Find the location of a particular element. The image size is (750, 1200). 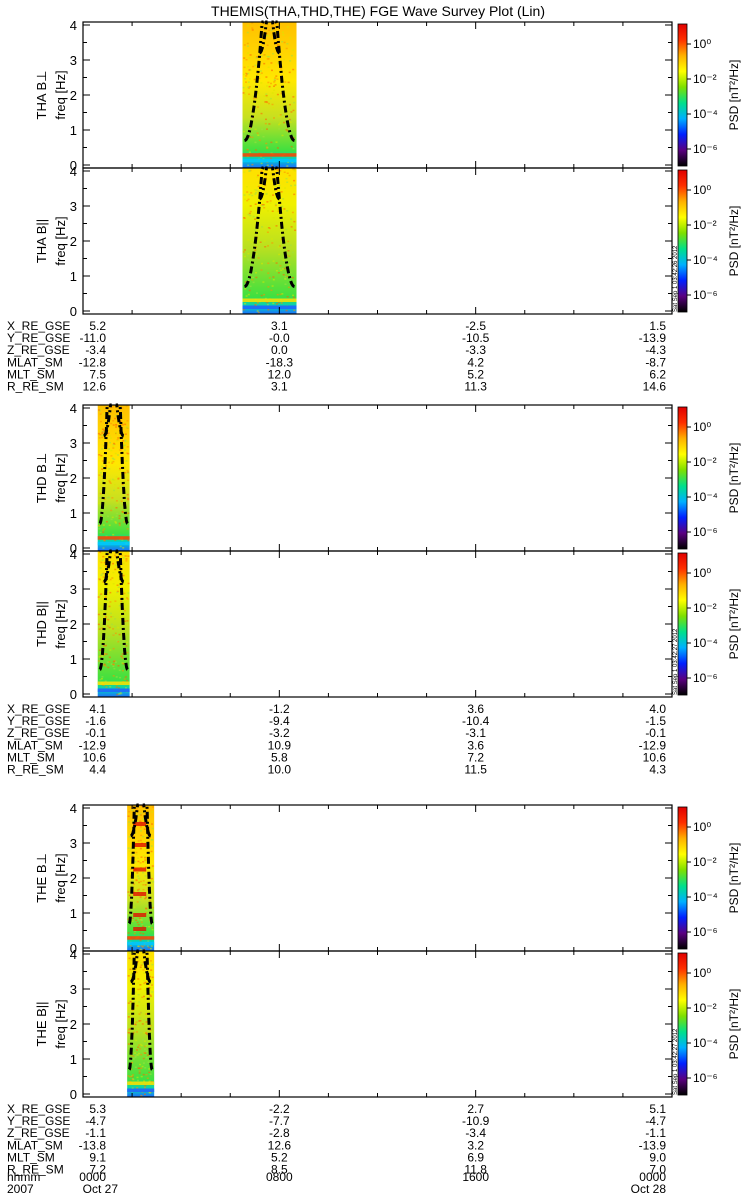

orbit-value: -1.6 is located at coordinates (95, 721).